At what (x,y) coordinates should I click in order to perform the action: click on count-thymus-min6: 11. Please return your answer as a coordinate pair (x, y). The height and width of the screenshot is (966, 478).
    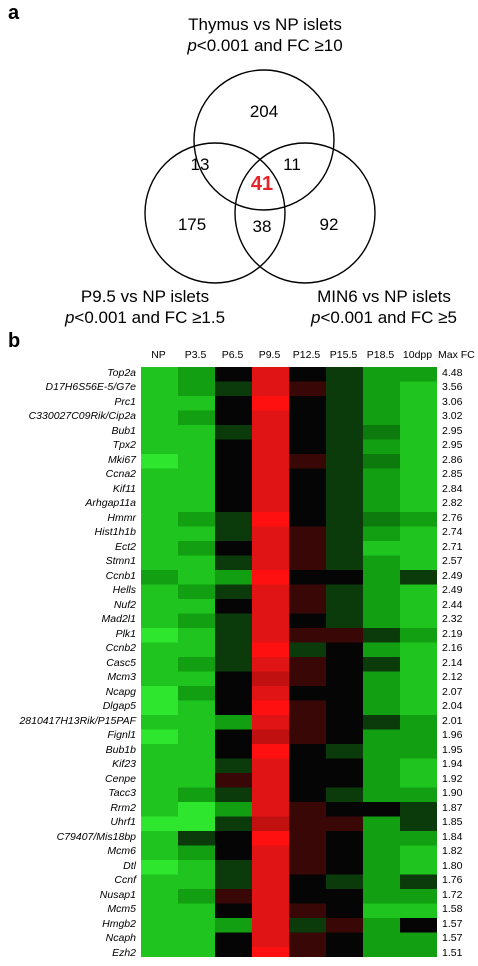
    Looking at the image, I should click on (292, 164).